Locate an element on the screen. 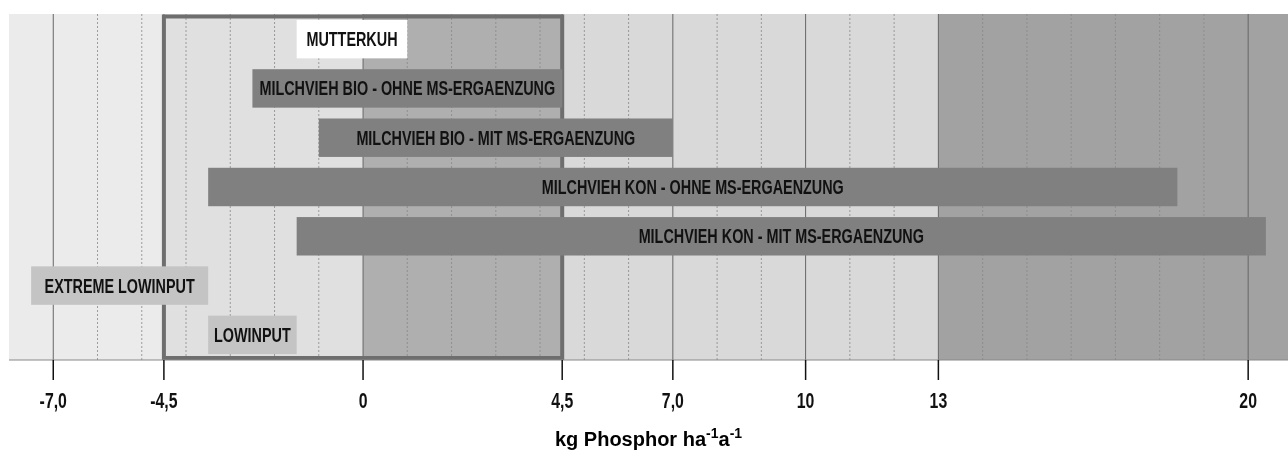  y-tick-label: MILCHVIEH BIO - MIT MS-ERGAENZUNG is located at coordinates (496, 138).